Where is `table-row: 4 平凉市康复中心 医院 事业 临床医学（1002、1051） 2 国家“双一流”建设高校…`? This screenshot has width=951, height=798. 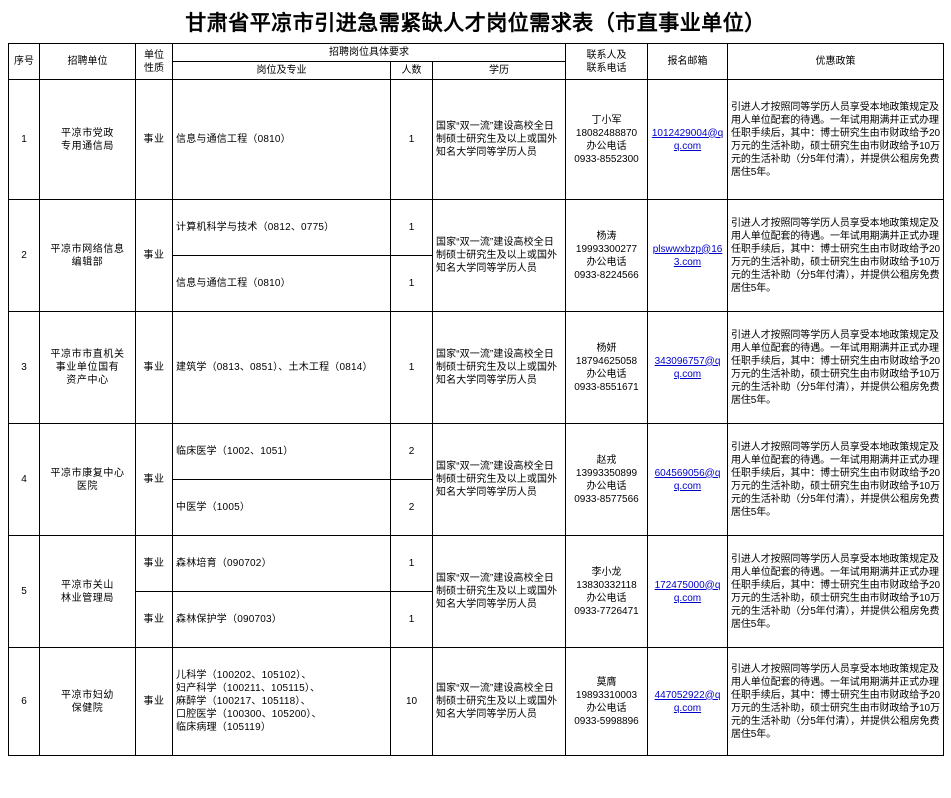 table-row: 4 平凉市康复中心 医院 事业 临床医学（1002、1051） 2 国家“双一流”建设高校… is located at coordinates (476, 479).